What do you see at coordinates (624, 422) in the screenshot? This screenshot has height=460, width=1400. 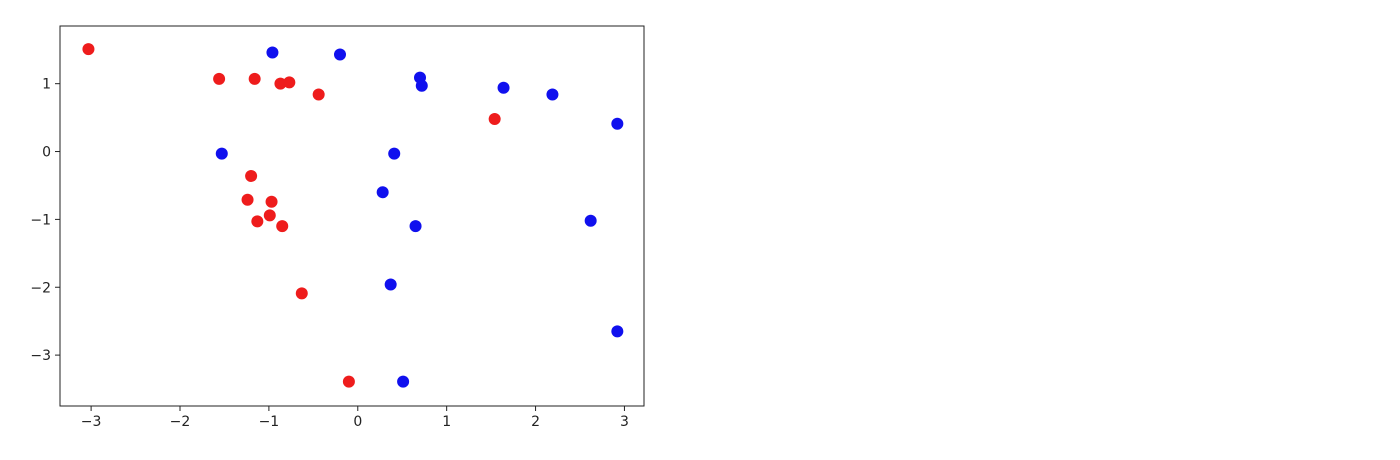 I see `x-tick-label: 3` at bounding box center [624, 422].